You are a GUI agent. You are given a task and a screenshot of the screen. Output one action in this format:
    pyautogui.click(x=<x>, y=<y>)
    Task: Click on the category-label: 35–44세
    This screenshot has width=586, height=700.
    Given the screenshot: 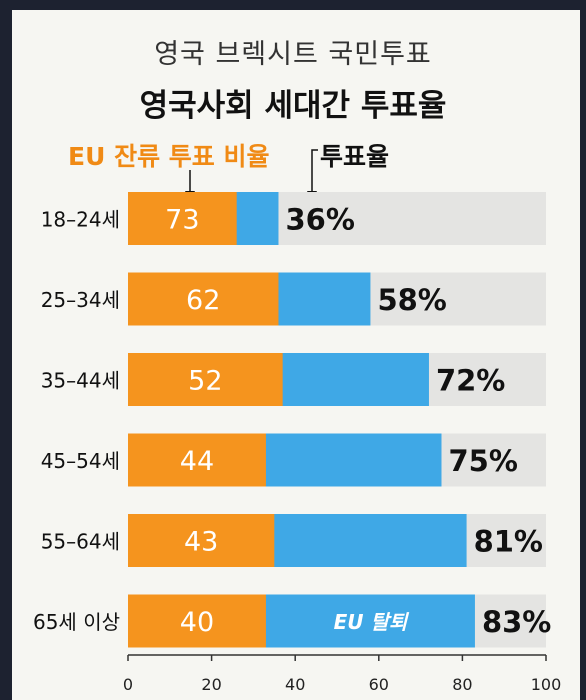 What is the action you would take?
    pyautogui.click(x=80, y=381)
    